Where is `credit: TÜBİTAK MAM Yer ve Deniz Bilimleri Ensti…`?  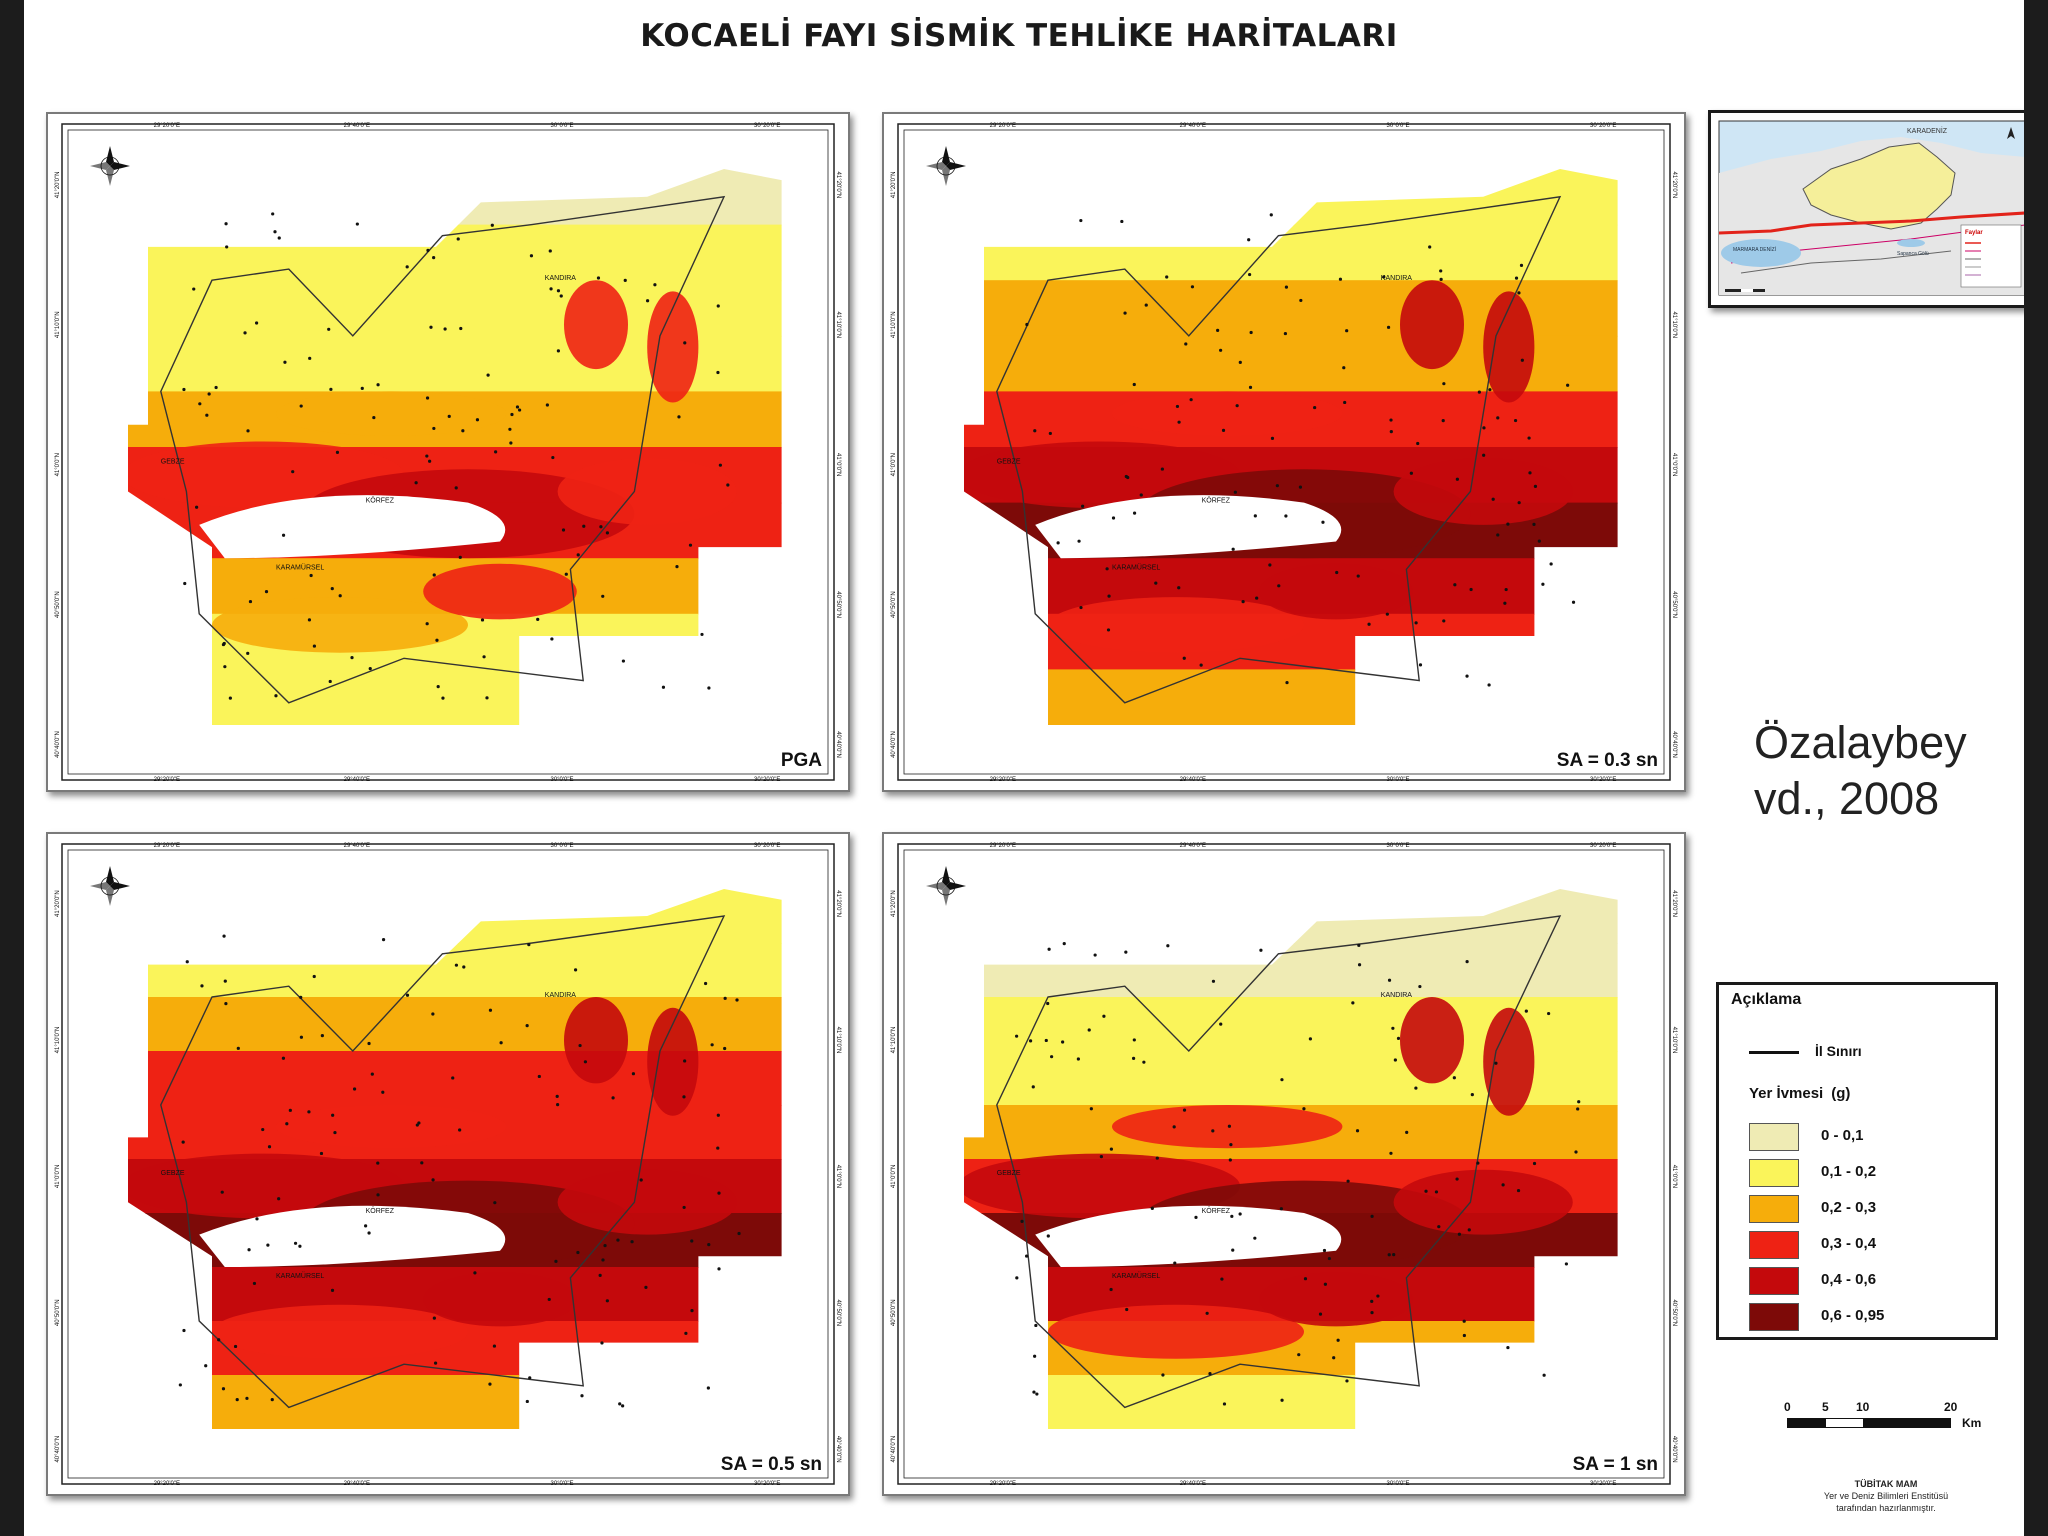 credit: TÜBİTAK MAM Yer ve Deniz Bilimleri Ensti… is located at coordinates (1886, 1496).